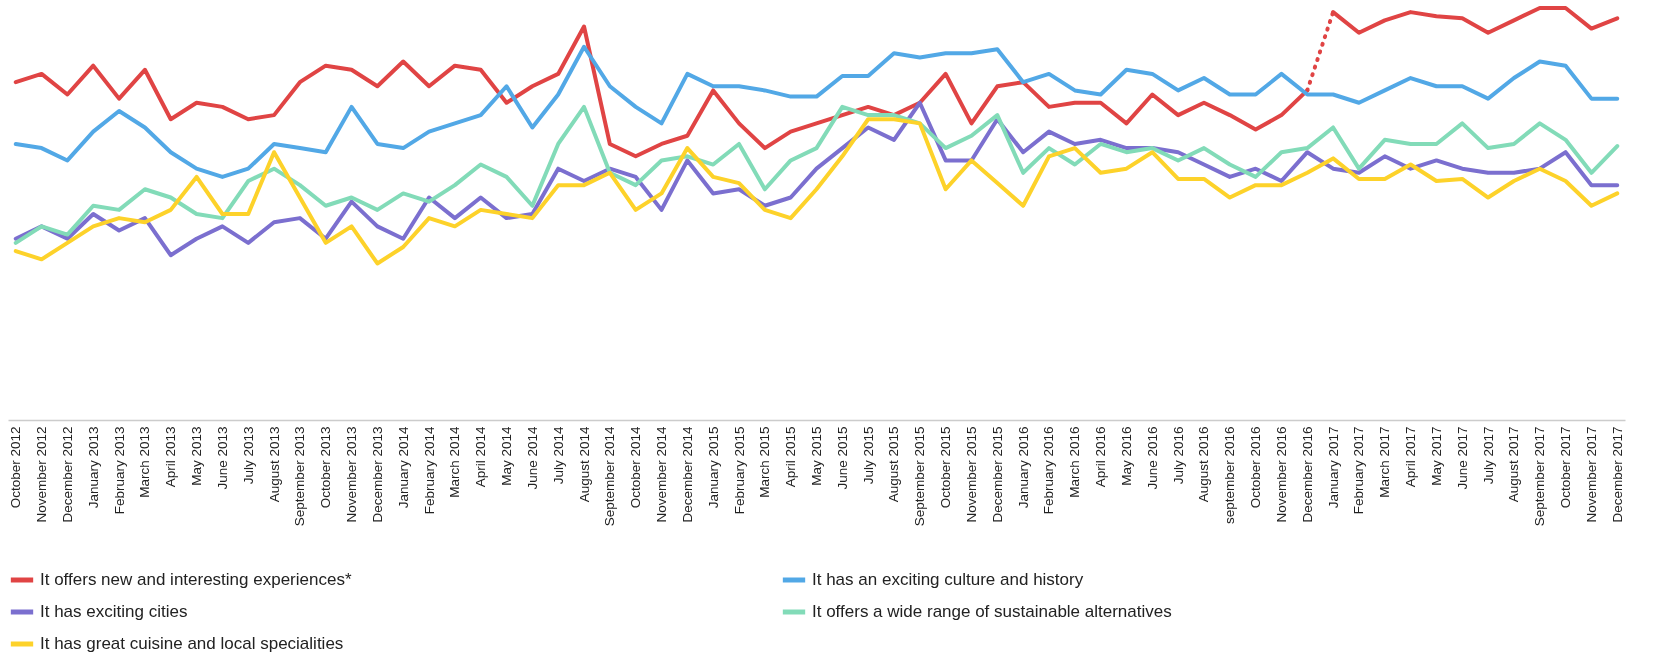 This screenshot has height=672, width=1657. Describe the element at coordinates (1436, 456) in the screenshot. I see `x-tick-label: May 2017` at that location.